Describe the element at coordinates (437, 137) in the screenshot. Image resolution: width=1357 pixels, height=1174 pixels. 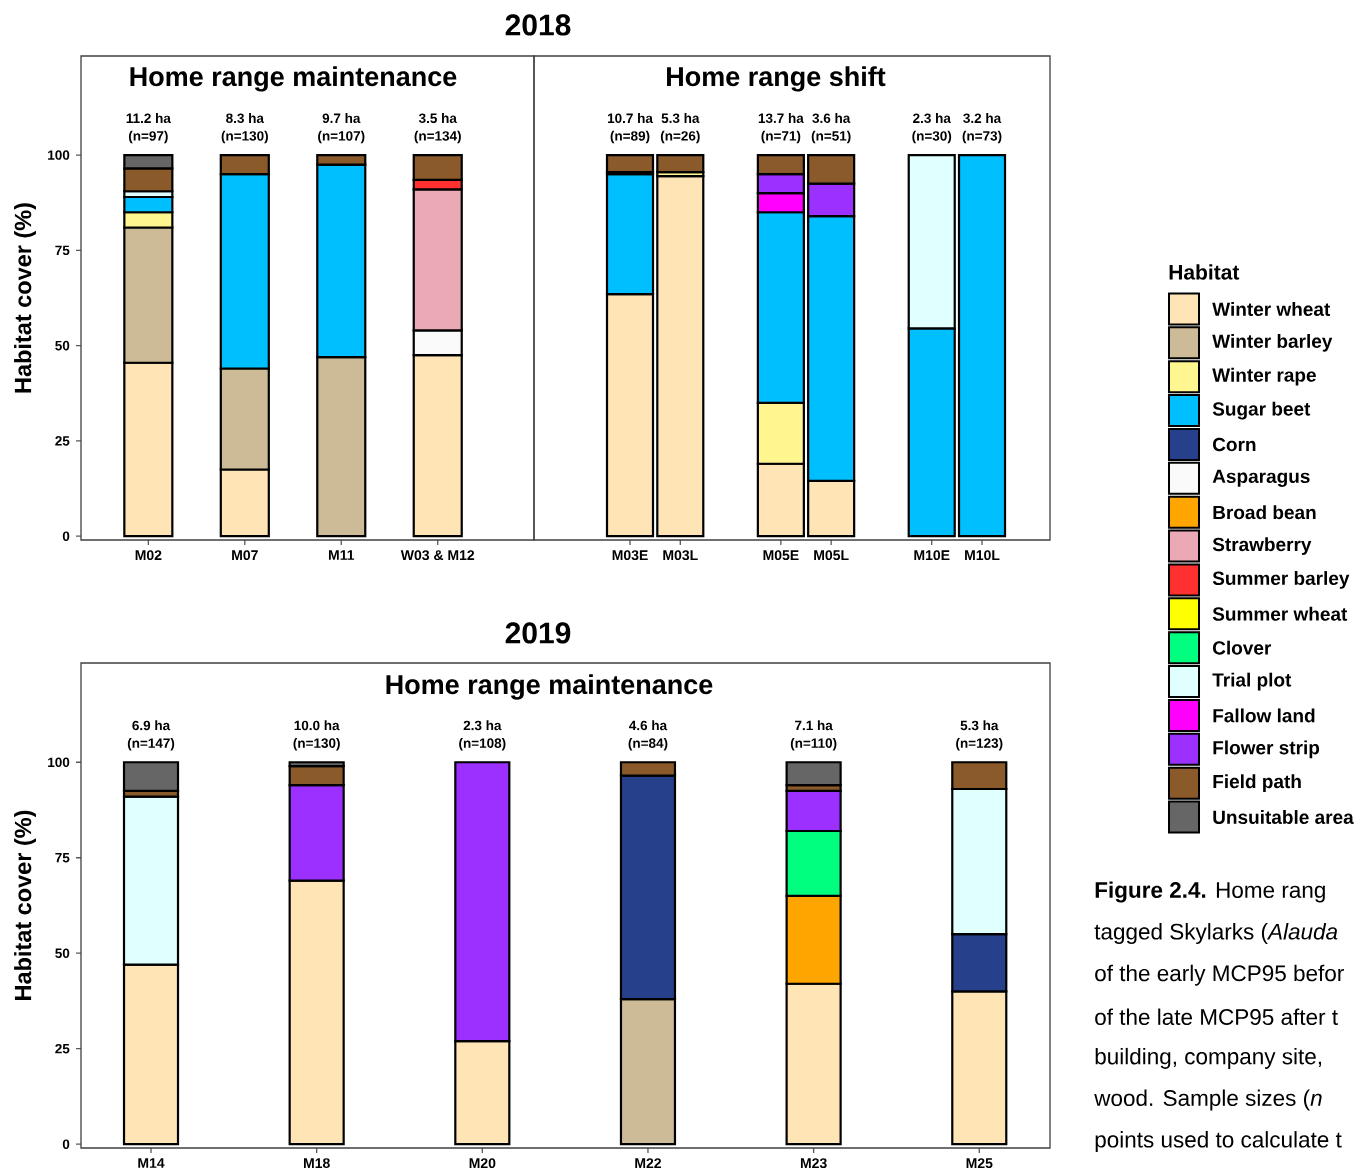
I see `annotation: (n=134)` at that location.